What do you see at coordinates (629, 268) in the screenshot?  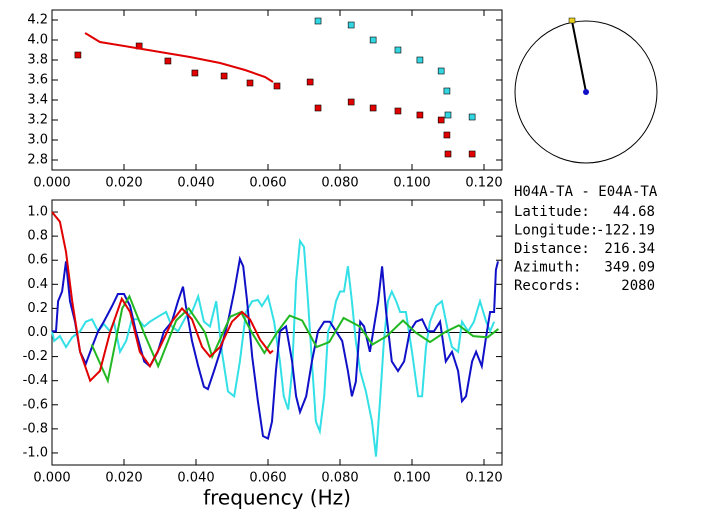 I see `info-value: 349.09` at bounding box center [629, 268].